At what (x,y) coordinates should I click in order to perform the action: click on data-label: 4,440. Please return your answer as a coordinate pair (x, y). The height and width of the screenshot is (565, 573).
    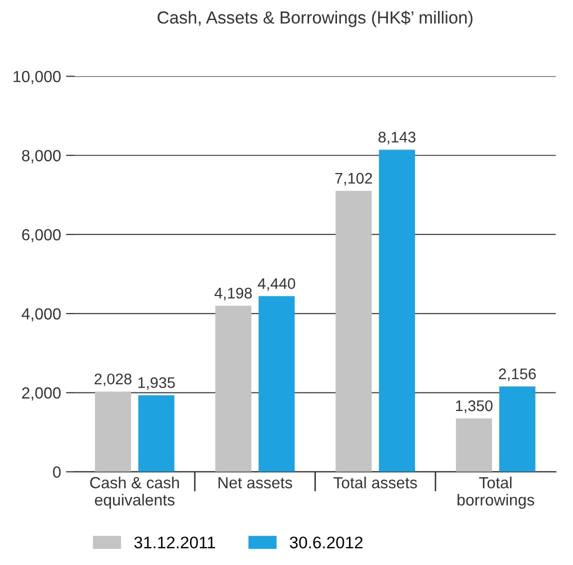
    Looking at the image, I should click on (277, 284).